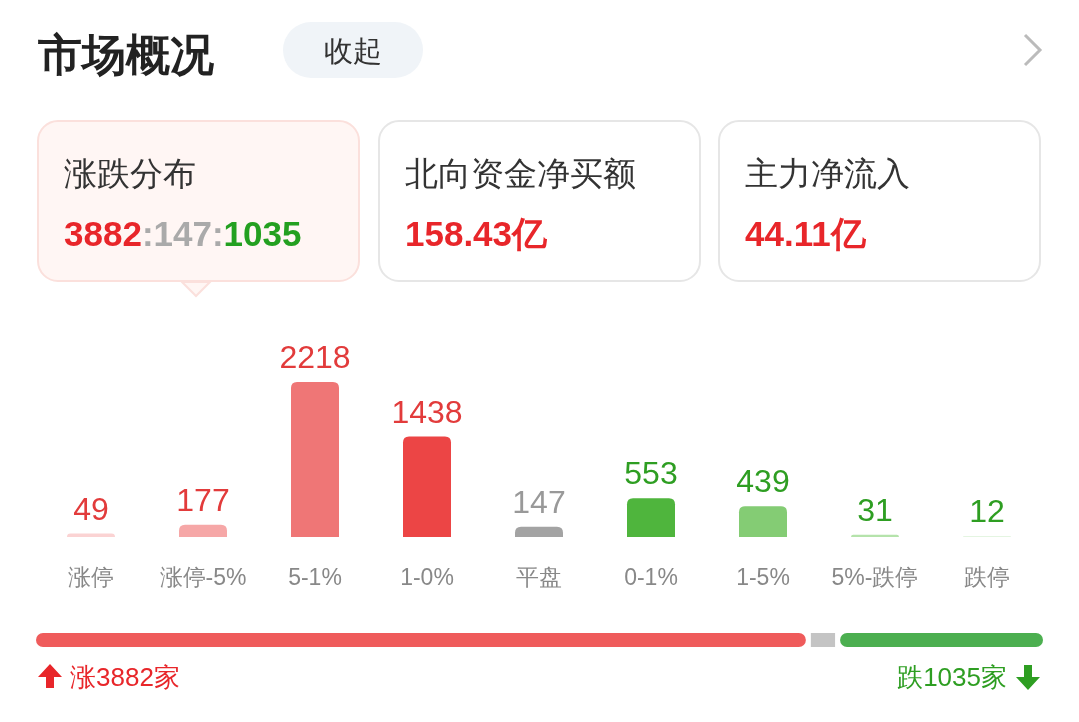 The height and width of the screenshot is (722, 1079). What do you see at coordinates (520, 173) in the screenshot?
I see `text: 北向资金净买额` at bounding box center [520, 173].